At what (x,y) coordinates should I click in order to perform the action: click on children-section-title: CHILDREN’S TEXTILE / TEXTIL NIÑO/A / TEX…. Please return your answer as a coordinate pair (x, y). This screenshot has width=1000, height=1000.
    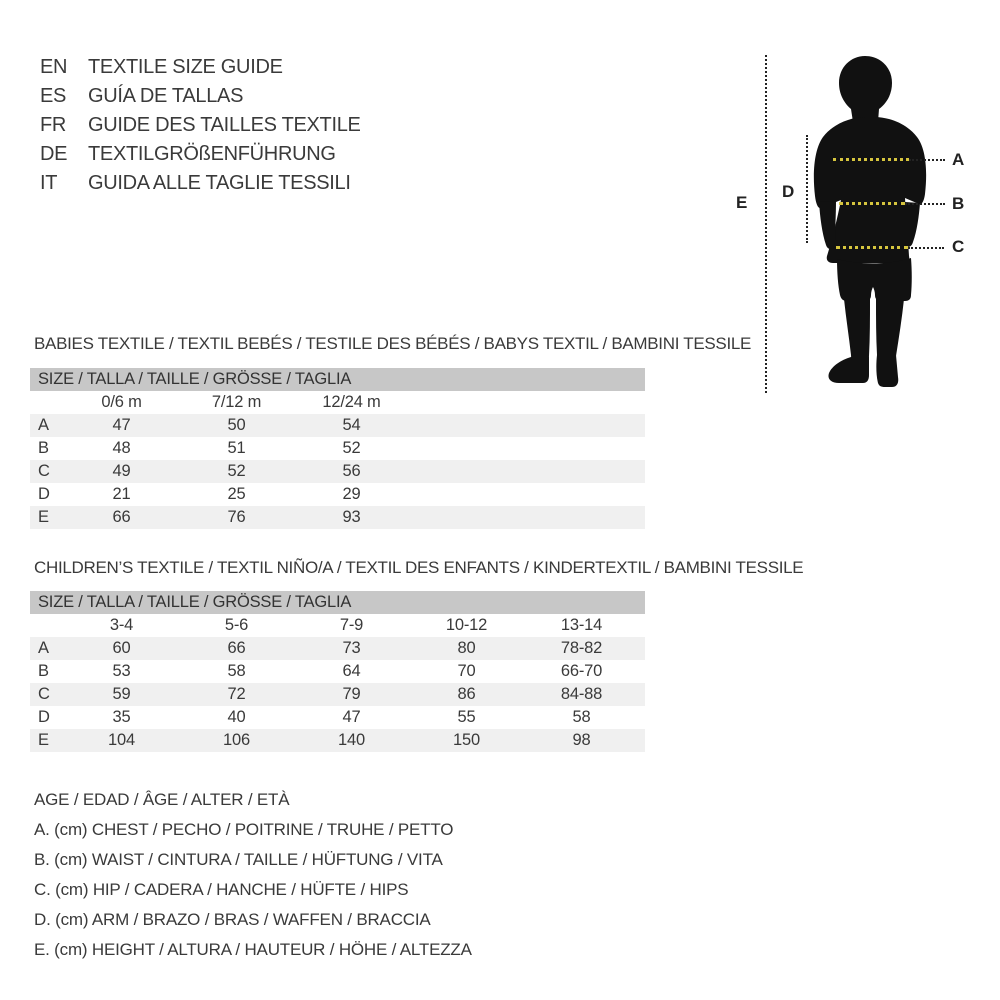
    Looking at the image, I should click on (419, 567).